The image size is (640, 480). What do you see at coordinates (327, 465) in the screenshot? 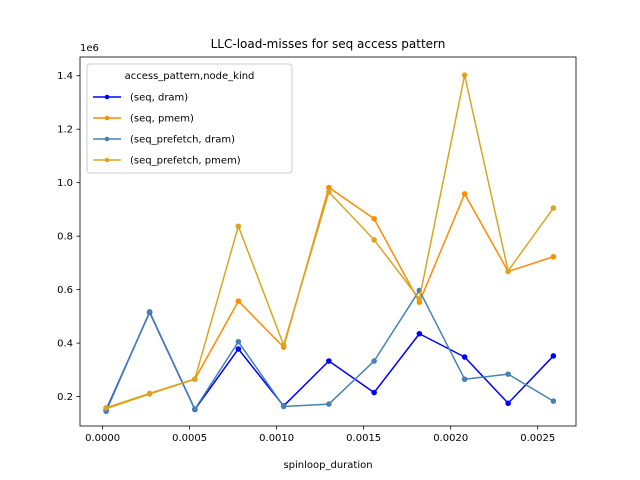
I see `x-axis-label: spinloop_duration` at bounding box center [327, 465].